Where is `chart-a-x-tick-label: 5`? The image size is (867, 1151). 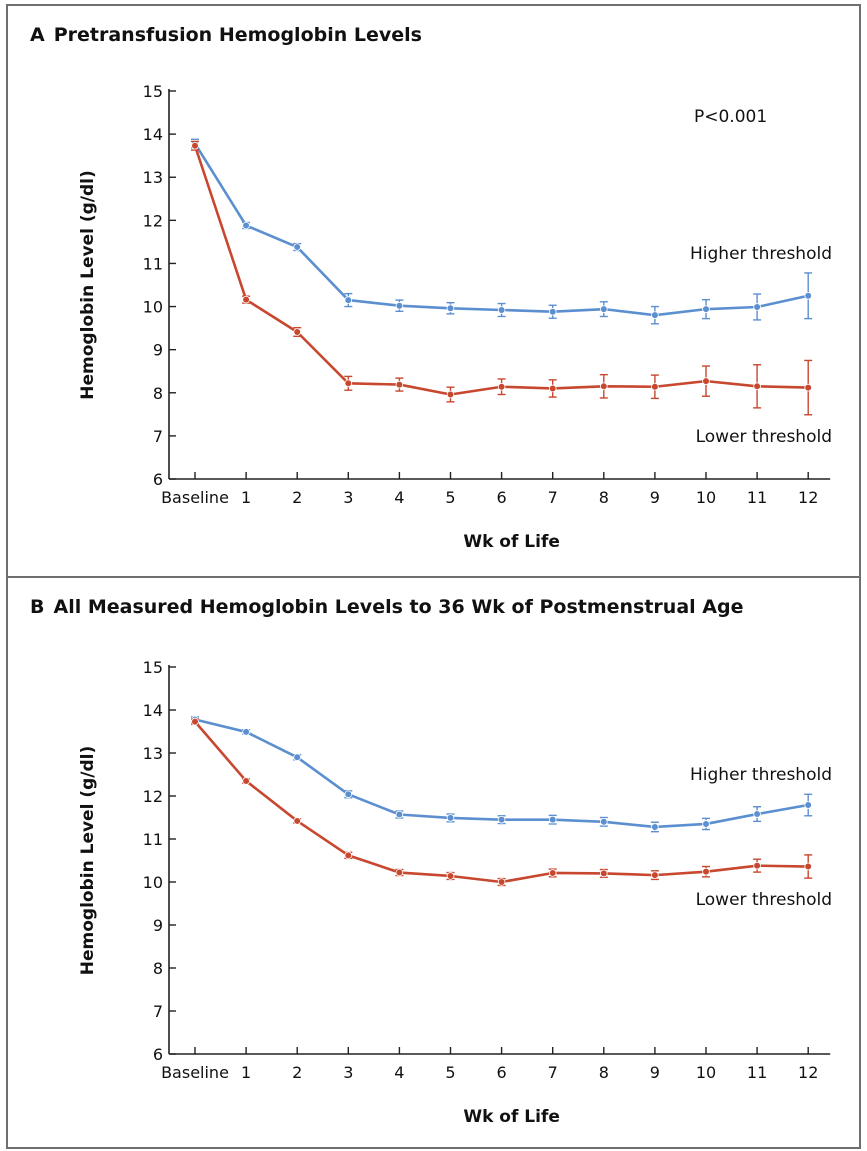 chart-a-x-tick-label: 5 is located at coordinates (450, 497).